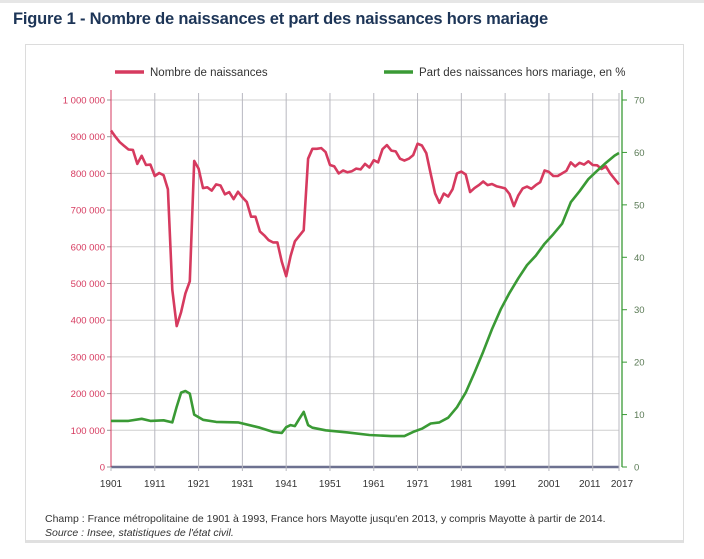 The width and height of the screenshot is (704, 559). I want to click on right-axis-tick-label: 0, so click(636, 468).